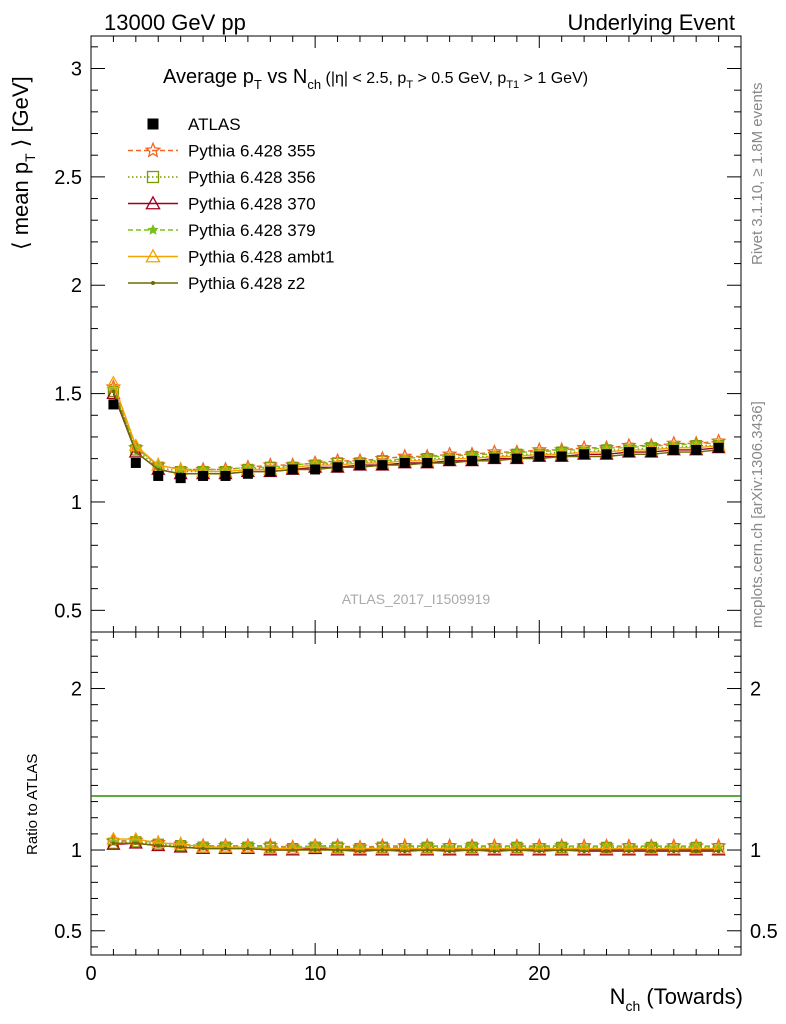 The width and height of the screenshot is (786, 1024). I want to click on series-line-p356, so click(415, 432).